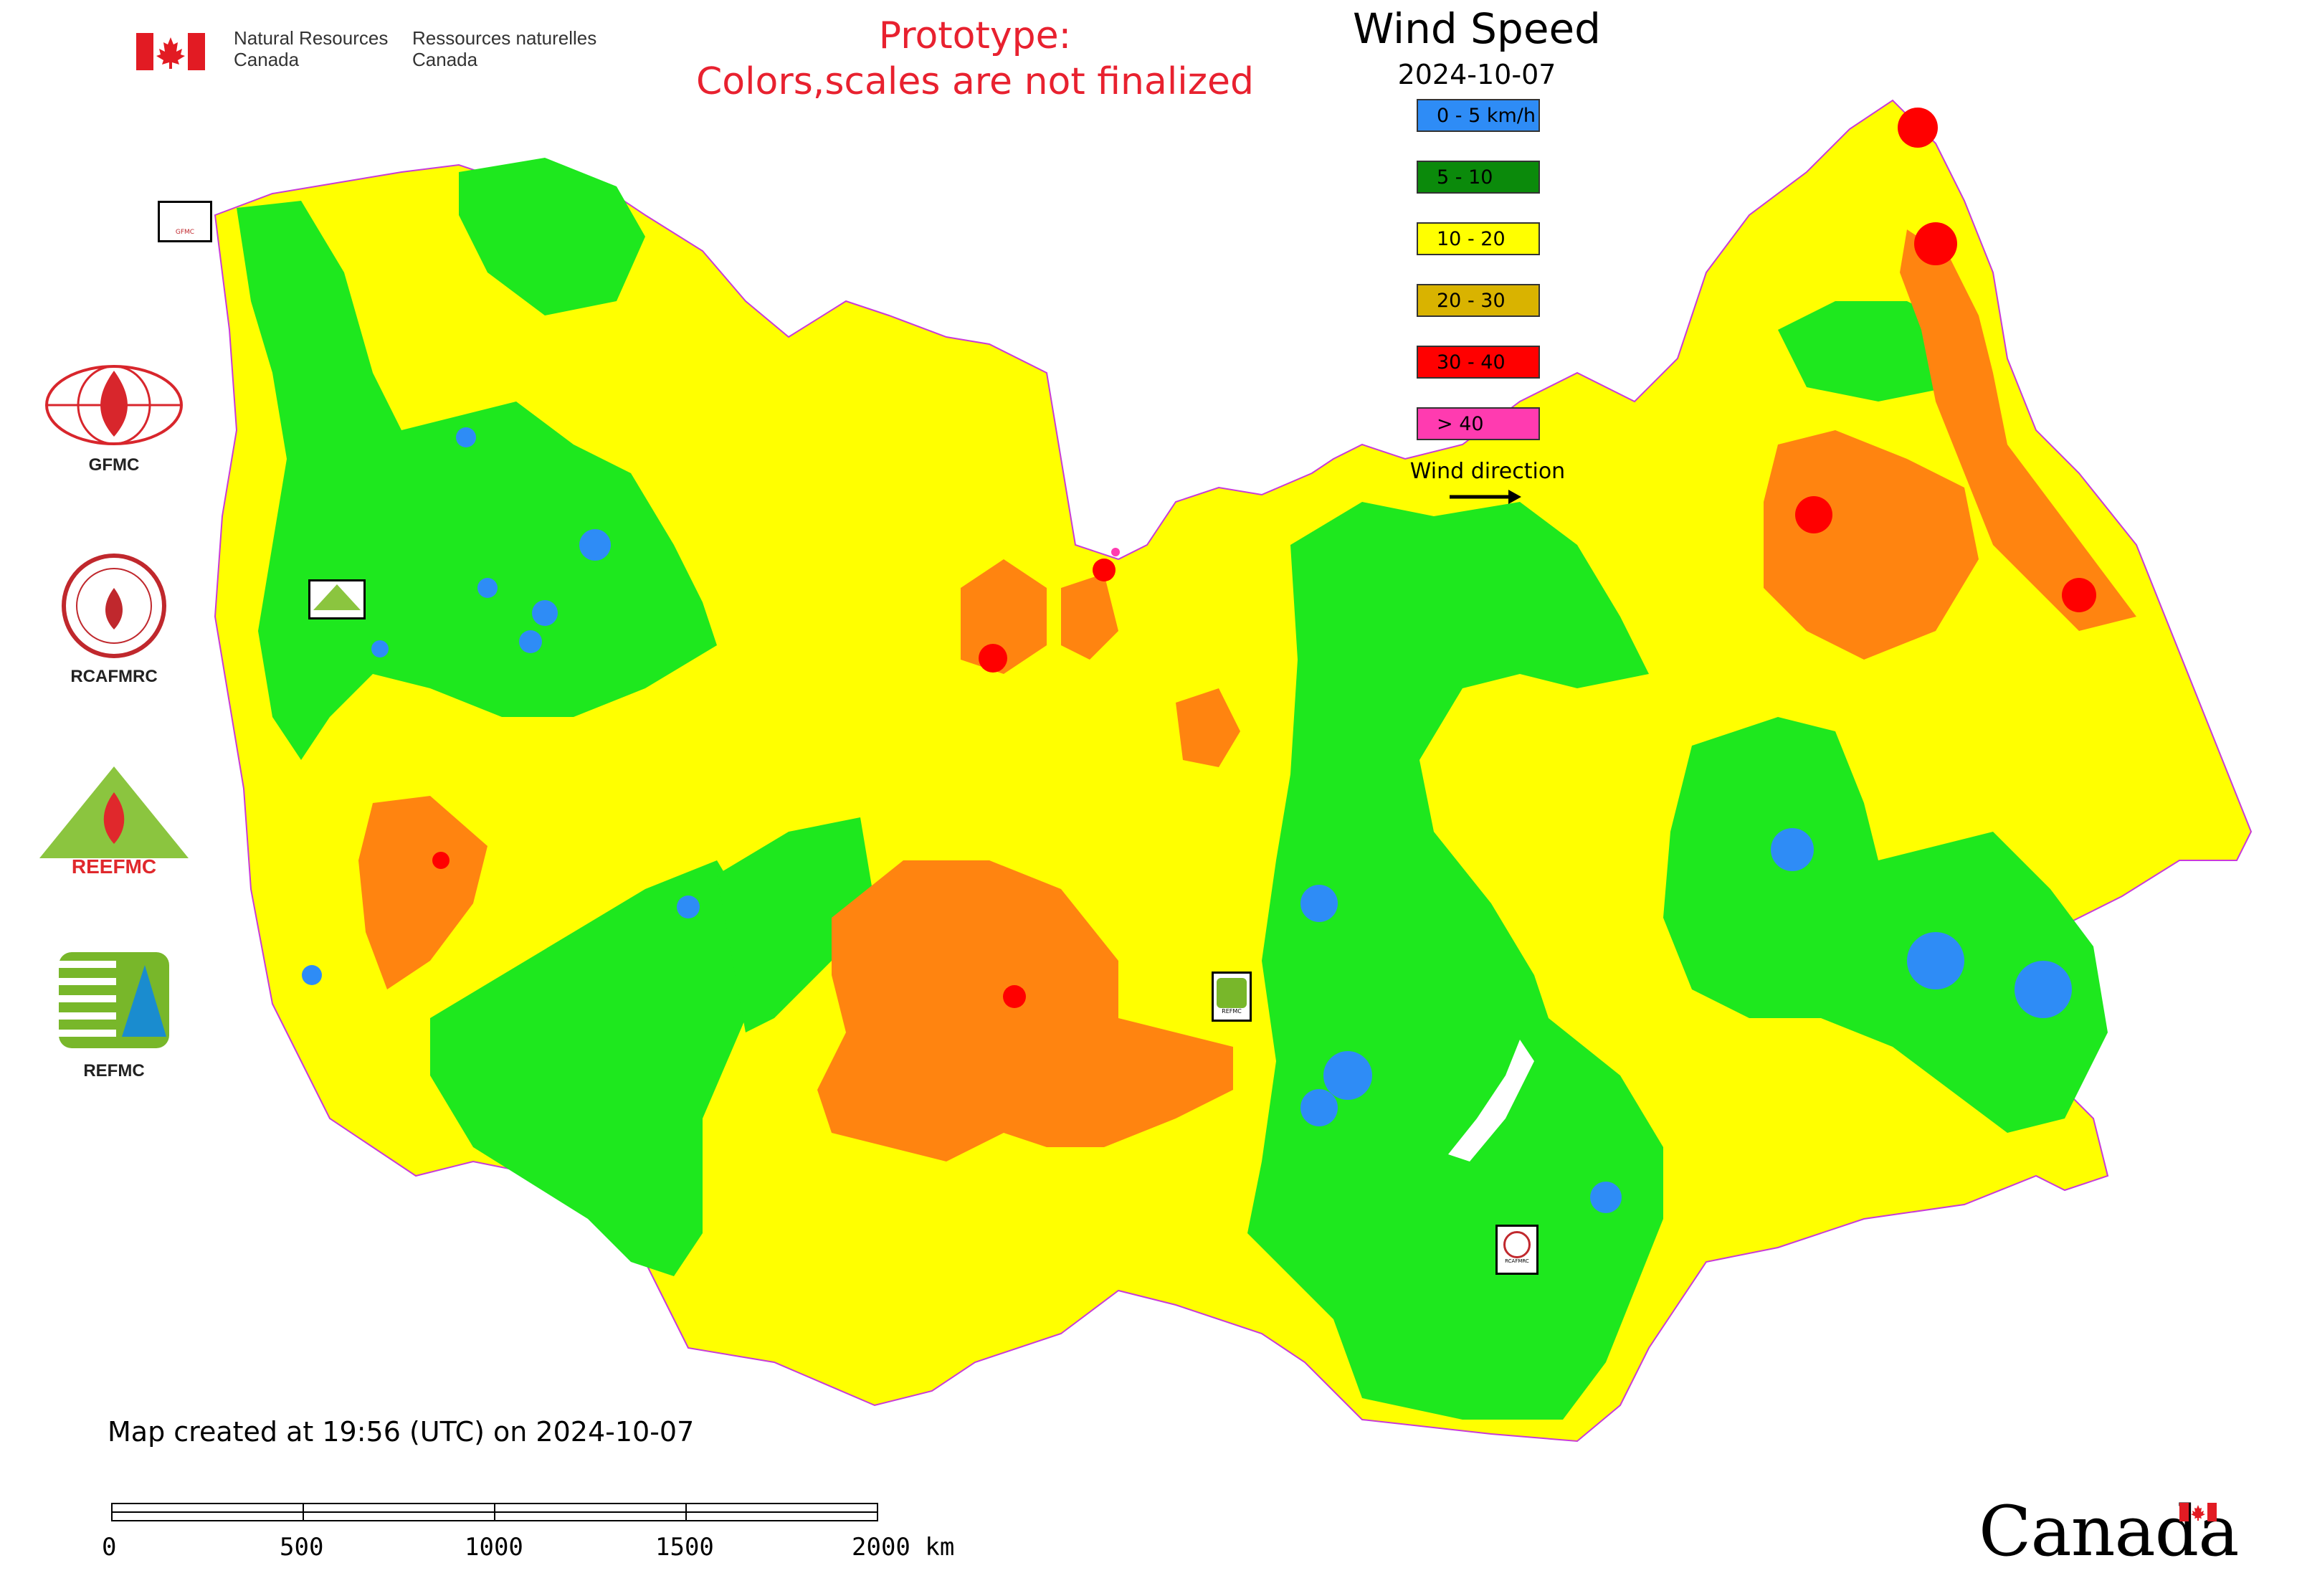 The image size is (2302, 1596). Describe the element at coordinates (1872, 545) in the screenshot. I see `region-orange-yakutia` at that location.